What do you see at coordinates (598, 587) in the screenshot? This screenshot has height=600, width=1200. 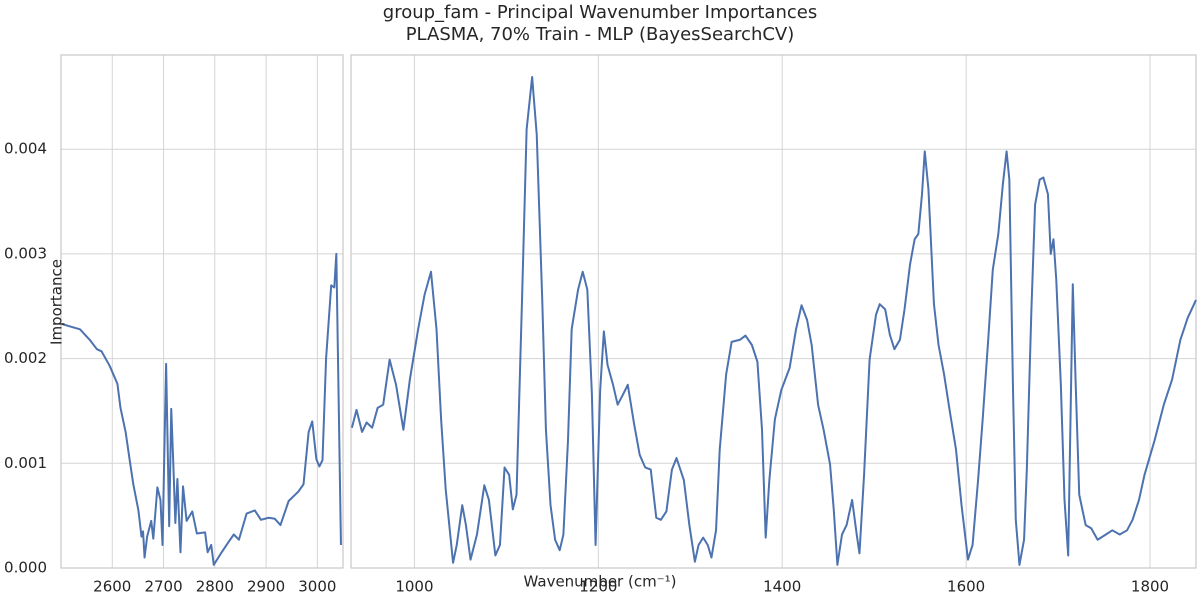 I see `x-tick-label: 1200` at bounding box center [598, 587].